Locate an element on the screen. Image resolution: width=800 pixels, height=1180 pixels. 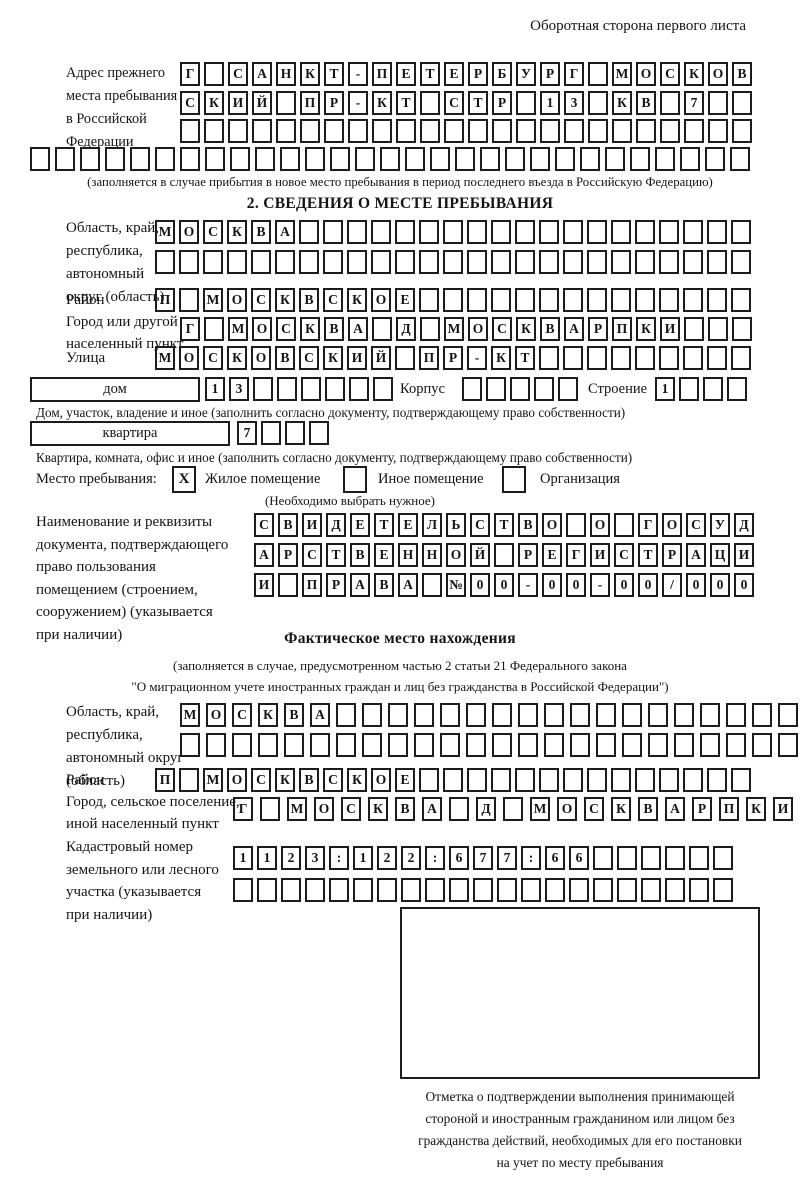
form-cell: Ь is located at coordinates (456, 525).